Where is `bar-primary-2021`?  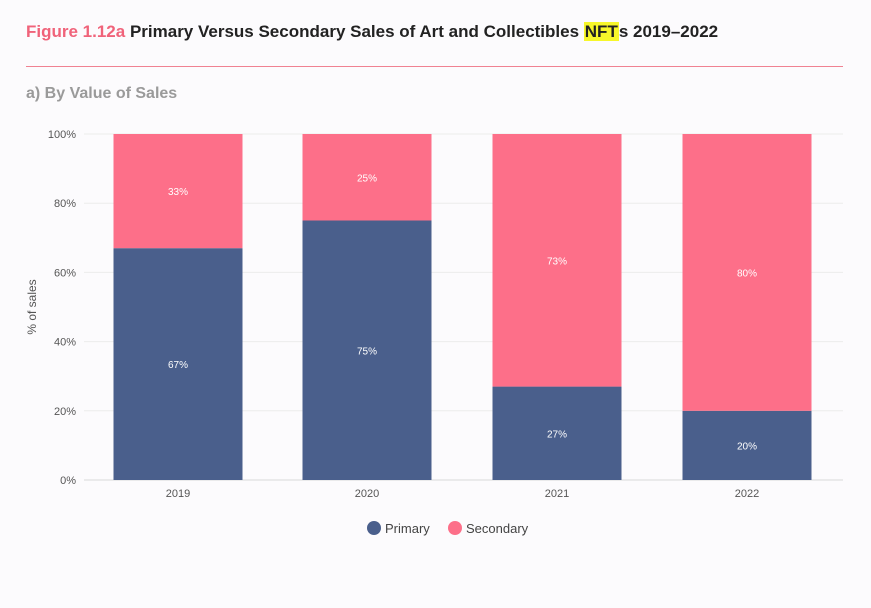 bar-primary-2021 is located at coordinates (557, 433).